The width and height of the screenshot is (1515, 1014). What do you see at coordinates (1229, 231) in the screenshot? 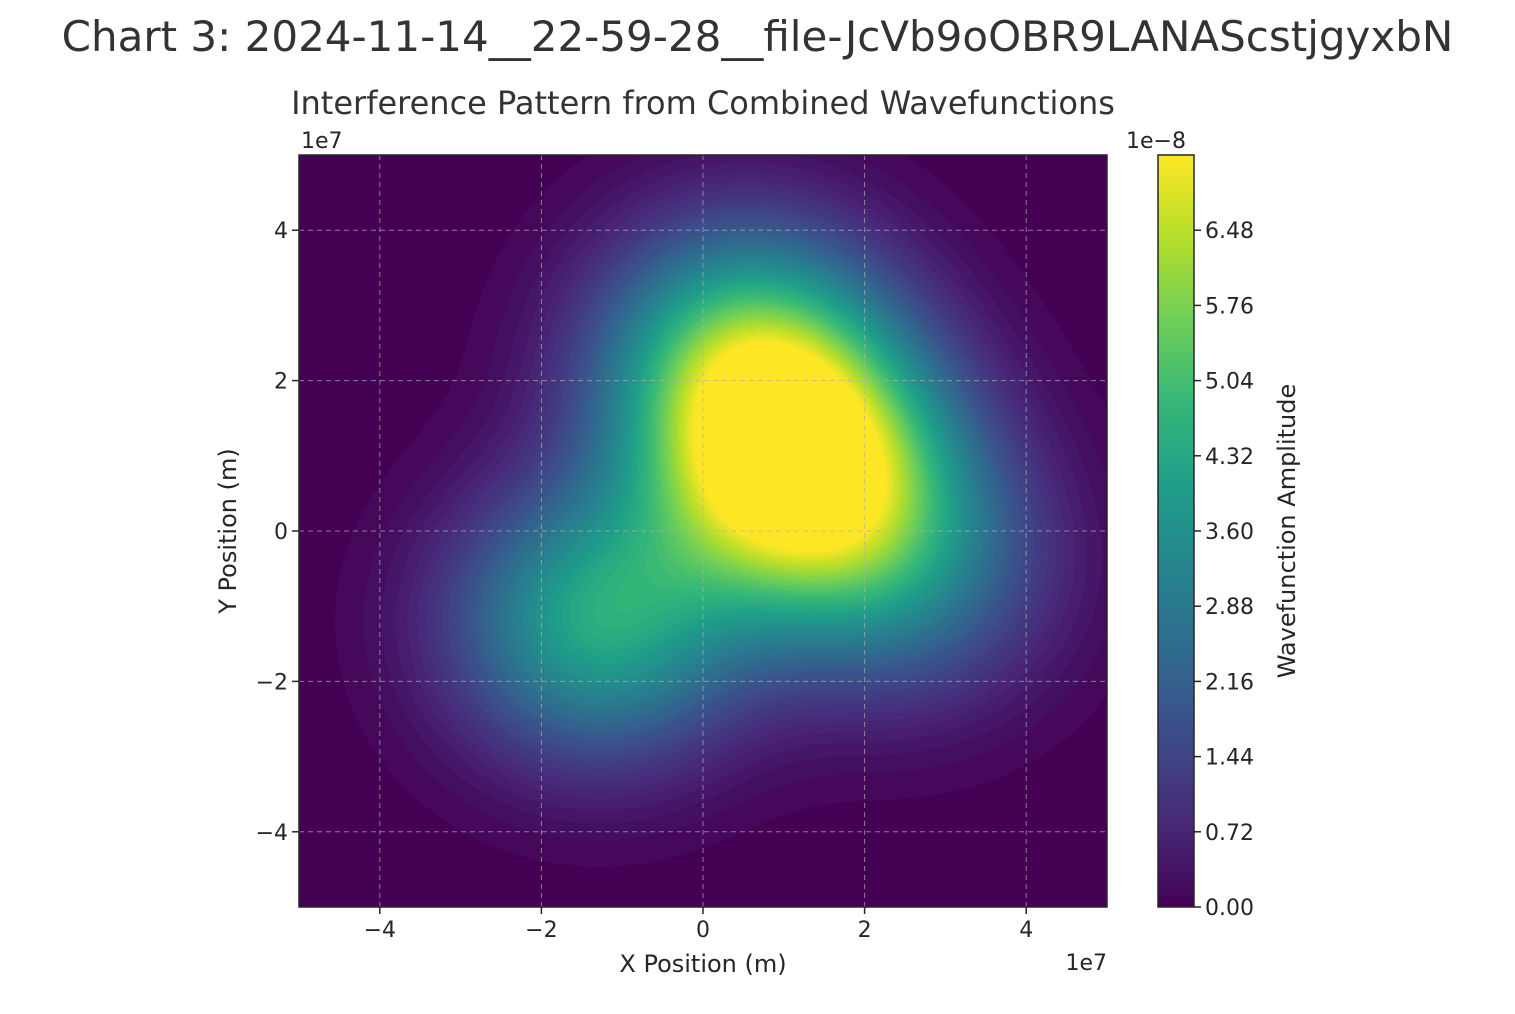
I see `colorbar-tick-label: 6.48` at bounding box center [1229, 231].